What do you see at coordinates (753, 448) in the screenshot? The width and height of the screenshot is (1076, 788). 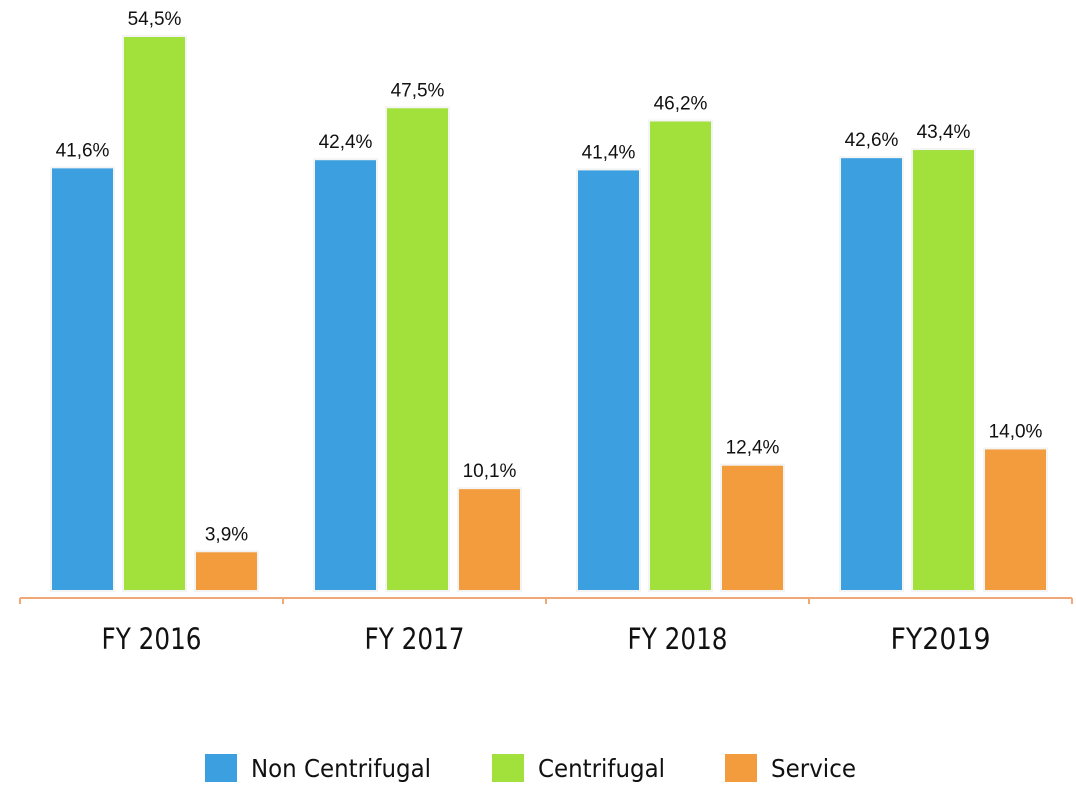 I see `value-label: 12,4%` at bounding box center [753, 448].